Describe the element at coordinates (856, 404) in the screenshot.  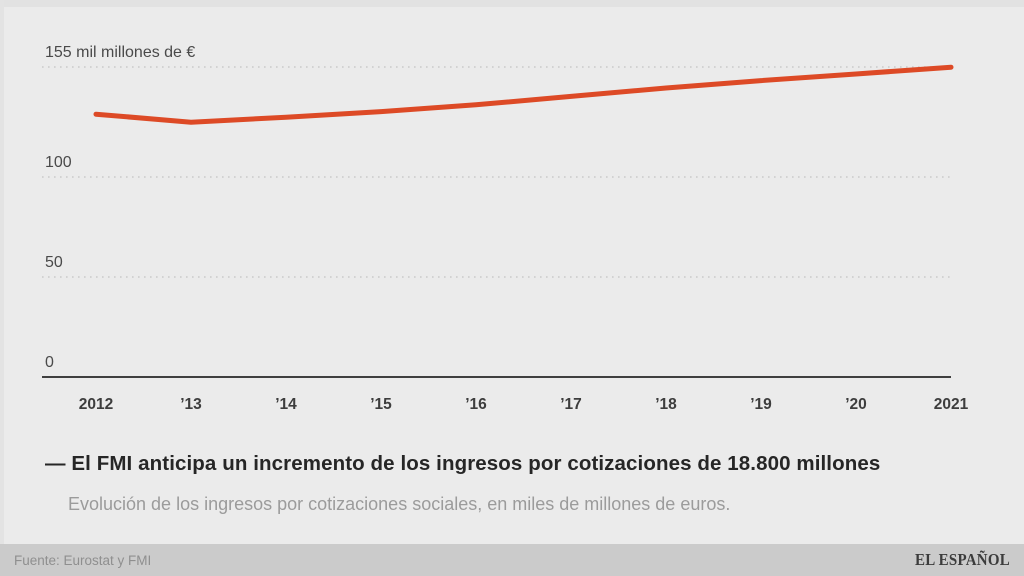
I see `x-axis-label-20: ’20` at that location.